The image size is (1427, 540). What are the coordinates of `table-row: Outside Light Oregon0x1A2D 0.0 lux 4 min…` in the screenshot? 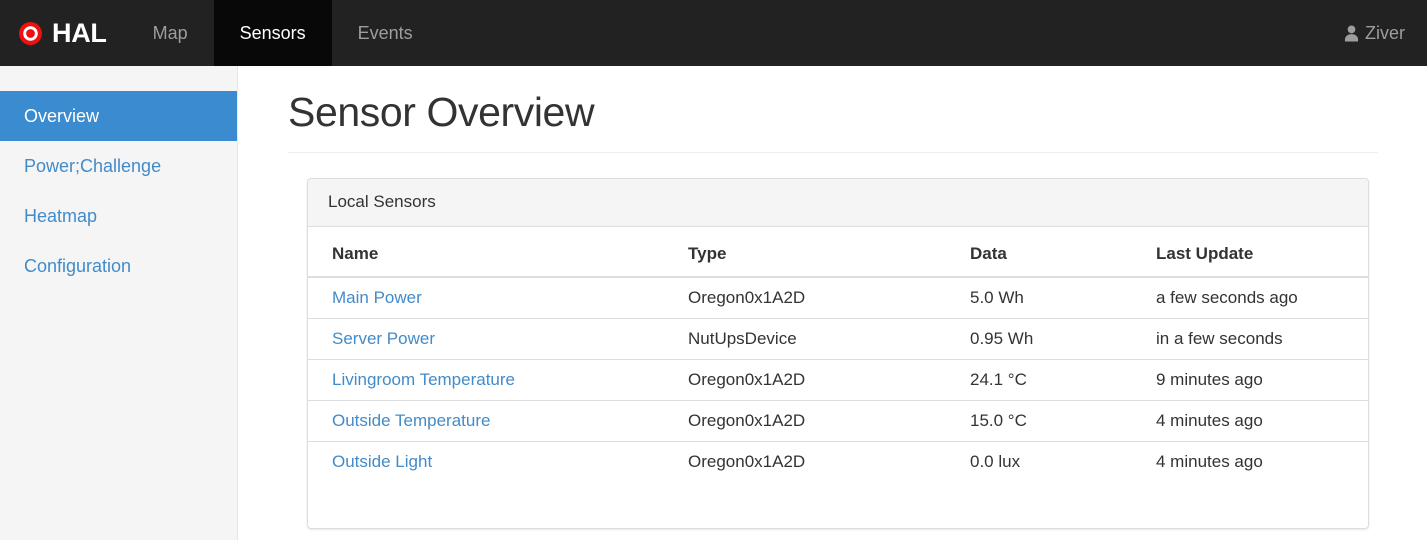 It's located at (838, 461).